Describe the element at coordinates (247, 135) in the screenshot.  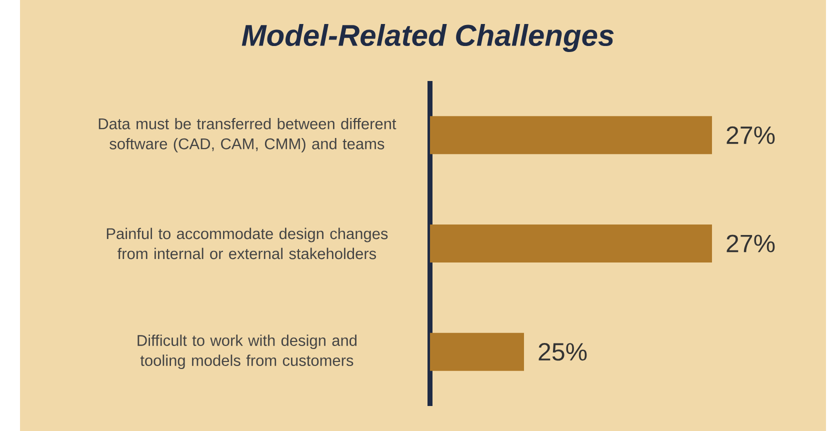
I see `y-tick-label: Data must be transferred between different software (CAD, CAM, CMM) and teams` at that location.